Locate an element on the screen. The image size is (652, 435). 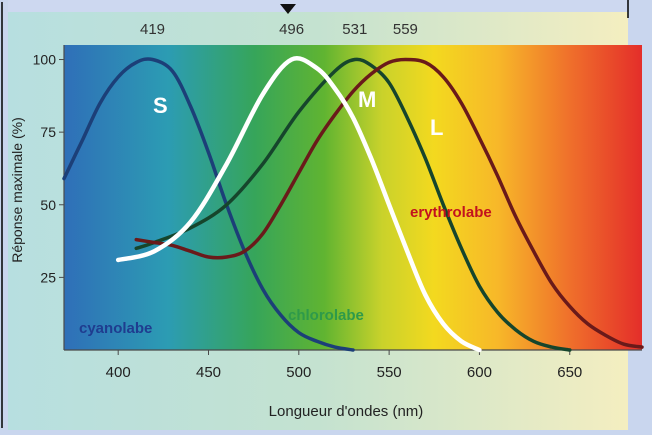
x-tick-label: 650 is located at coordinates (569, 372).